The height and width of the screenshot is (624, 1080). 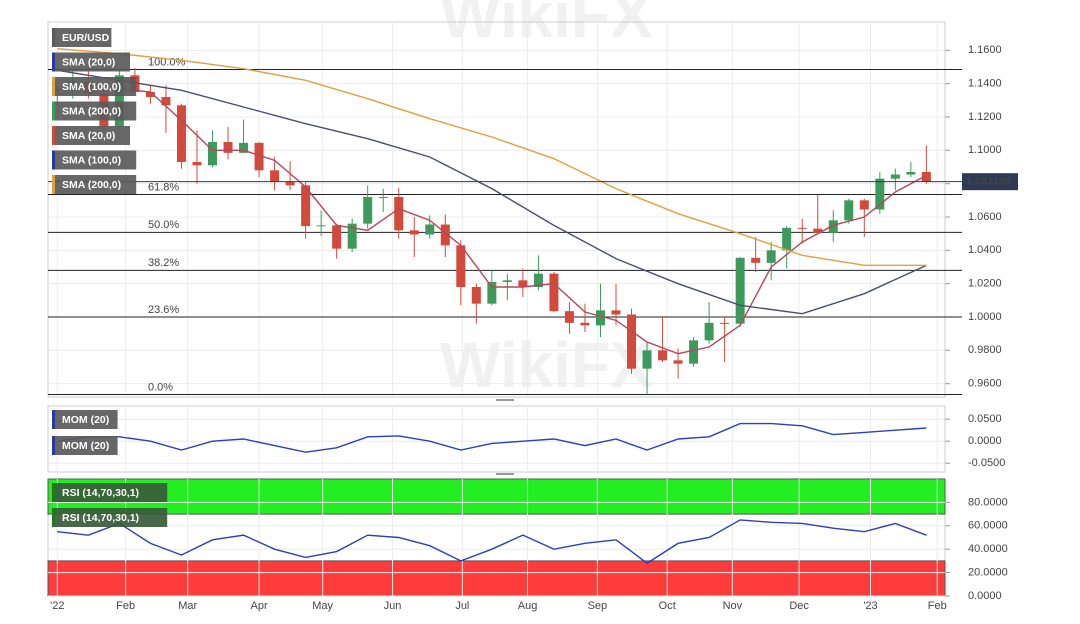 I want to click on last-price-box, so click(x=990, y=182).